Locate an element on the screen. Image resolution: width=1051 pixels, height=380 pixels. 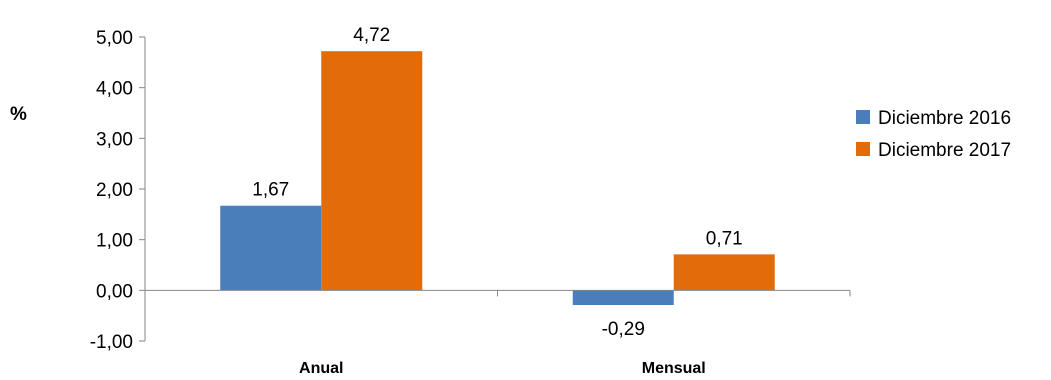
bar-diciembre-2016-mensual is located at coordinates (623, 298).